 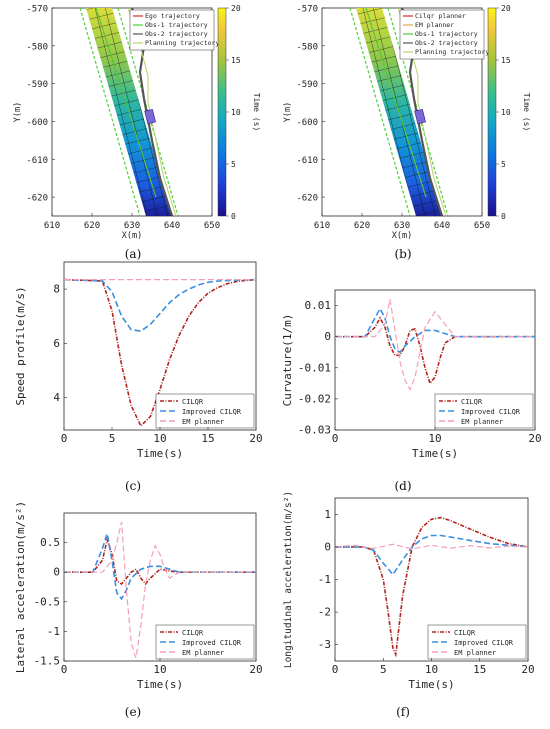 I want to click on y-tick-label: 4, so click(x=56, y=397).